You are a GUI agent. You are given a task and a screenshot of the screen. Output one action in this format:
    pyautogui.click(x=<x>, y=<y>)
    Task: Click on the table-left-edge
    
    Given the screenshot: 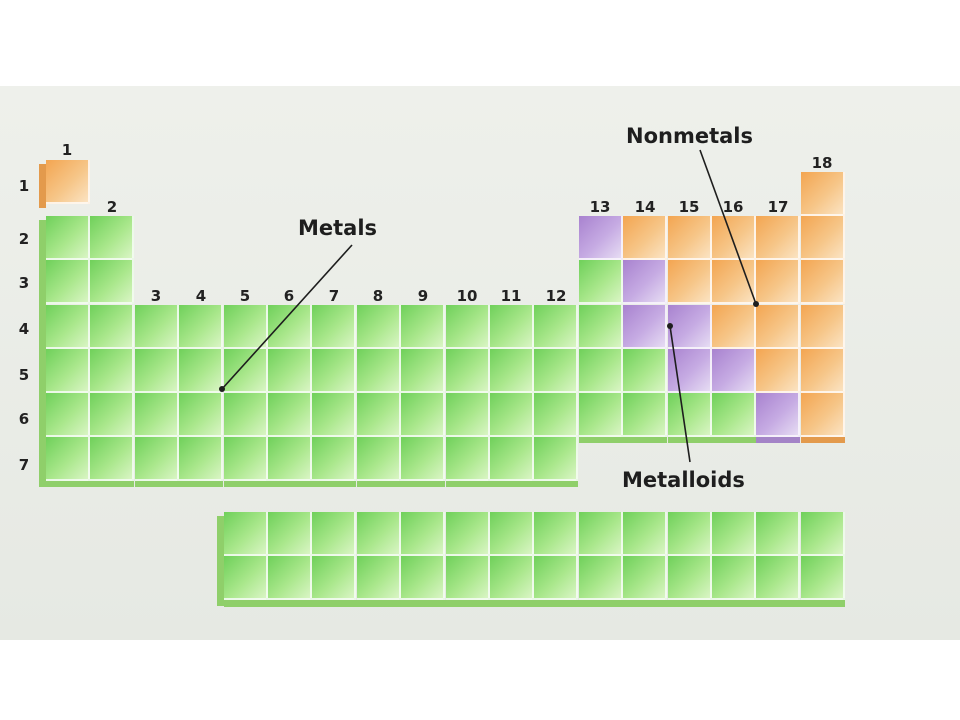 What is the action you would take?
    pyautogui.click(x=42, y=353)
    